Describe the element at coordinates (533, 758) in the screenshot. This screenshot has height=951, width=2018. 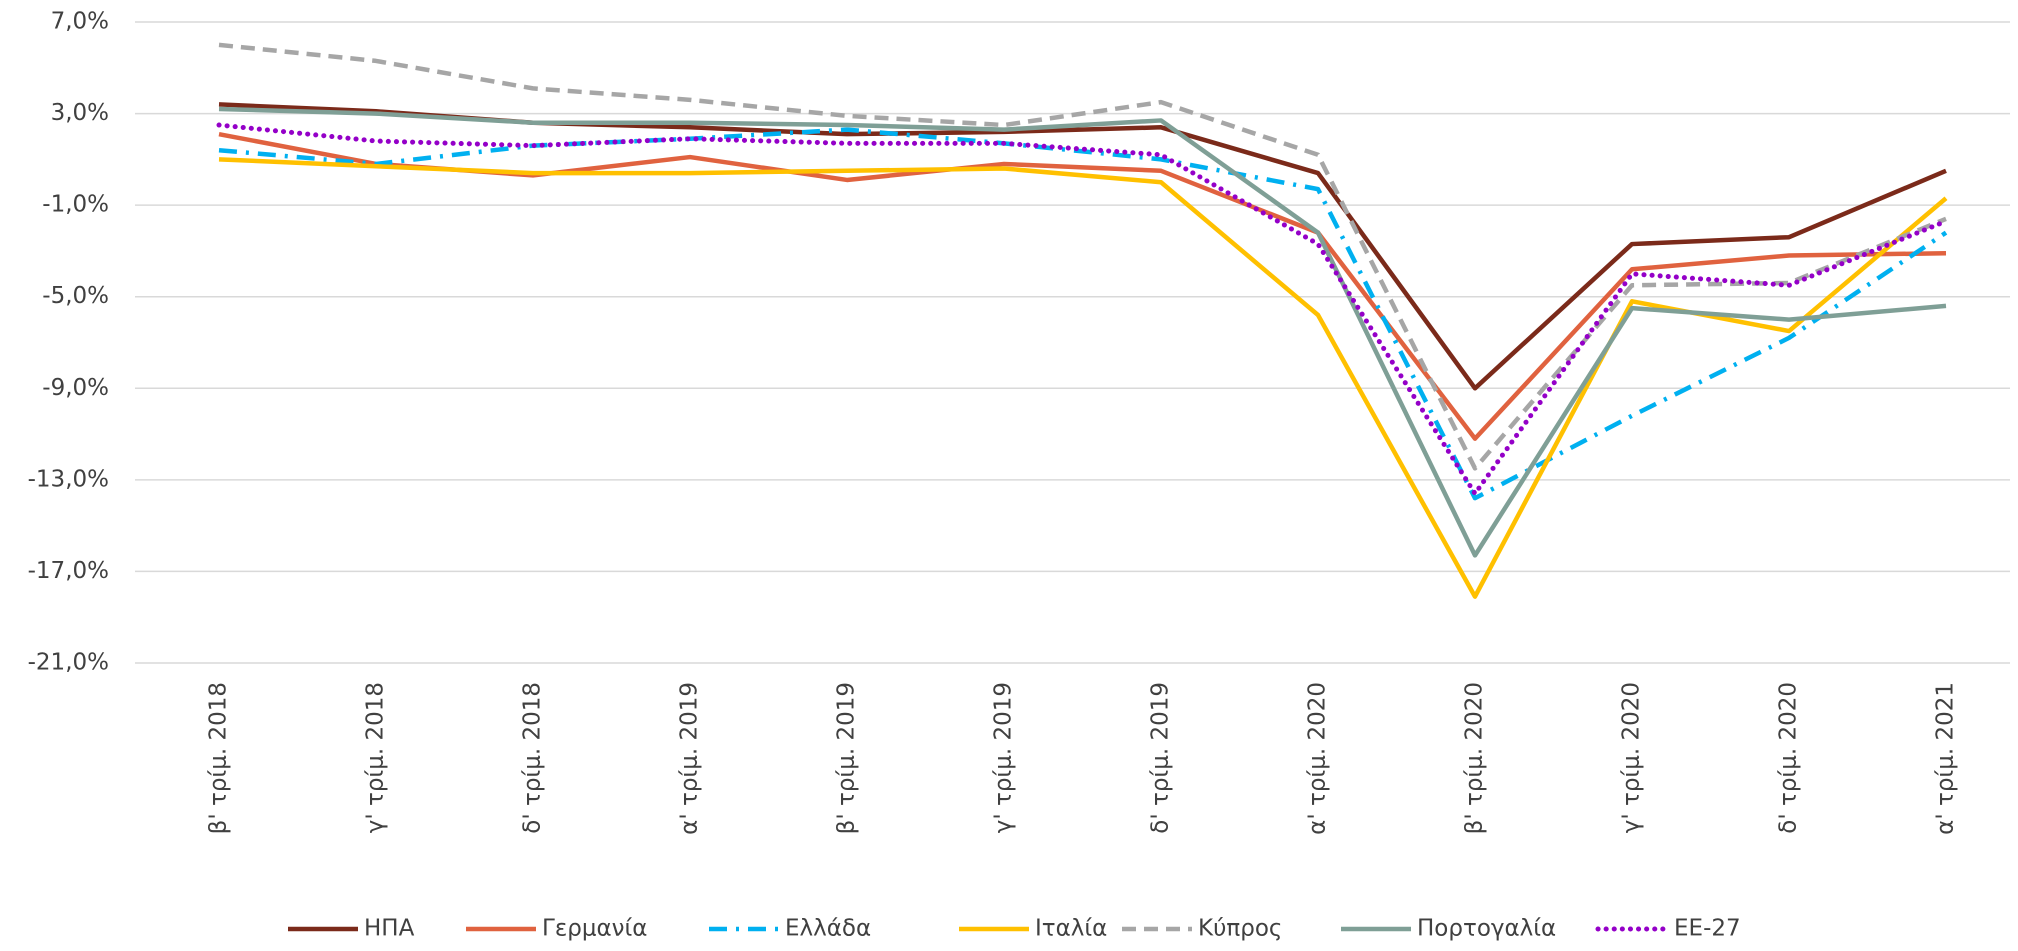
I see `x-tick-label: δ' τρίμ. 2018` at that location.